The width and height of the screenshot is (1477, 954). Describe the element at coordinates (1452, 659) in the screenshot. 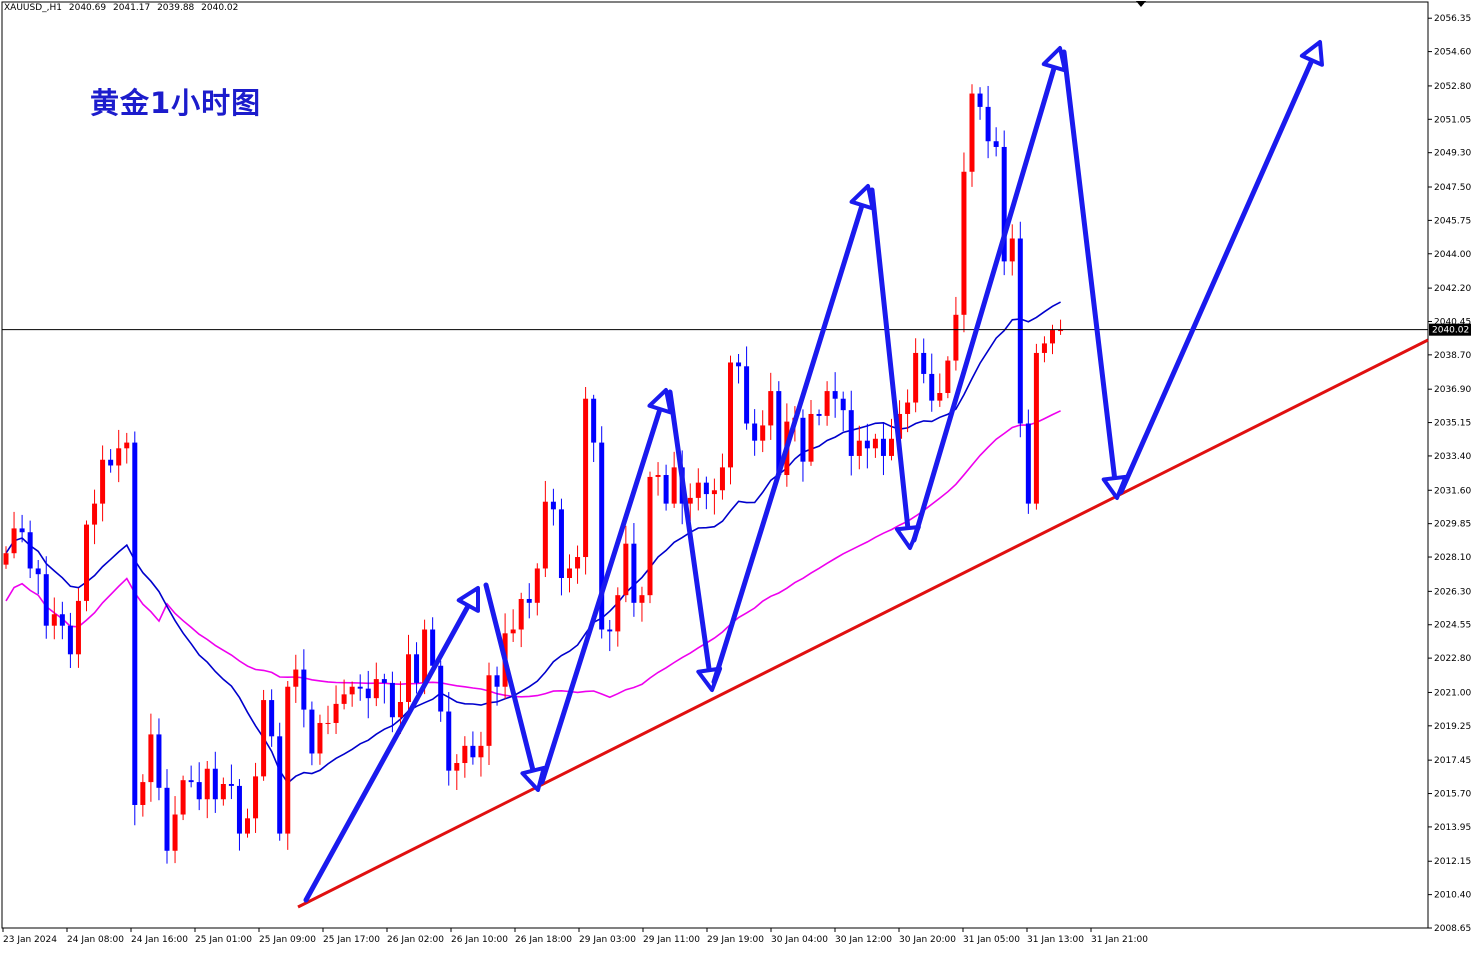

I see `y-tick-label: 2022.80` at that location.